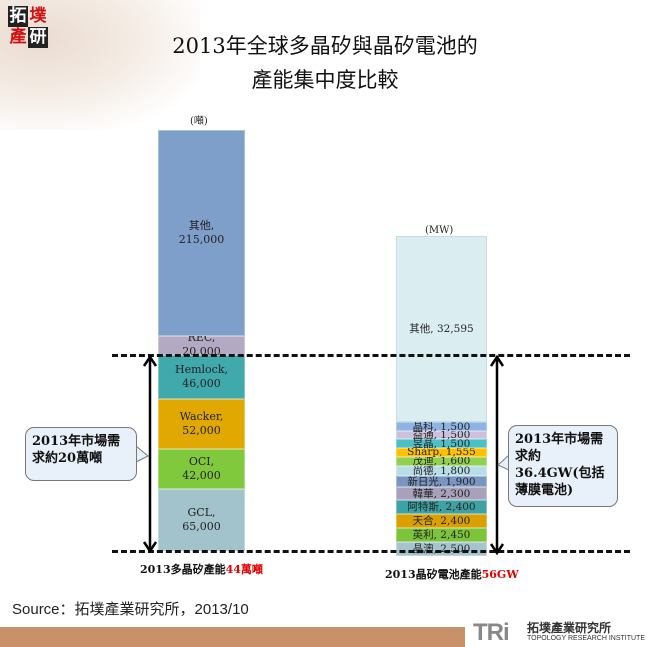 This screenshot has width=650, height=647. I want to click on tri-brand: TRi, so click(491, 632).